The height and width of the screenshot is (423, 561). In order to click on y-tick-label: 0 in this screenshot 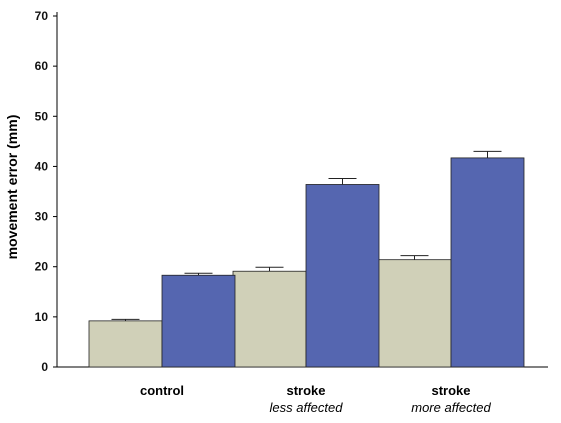, I will do `click(44, 367)`.